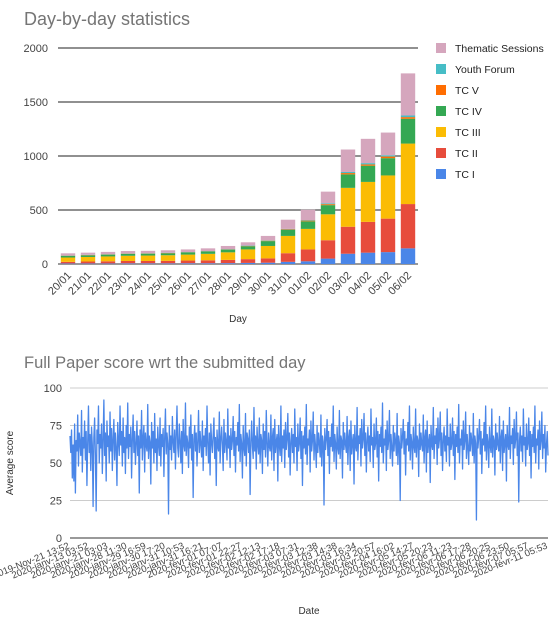 The width and height of the screenshot is (550, 617). I want to click on legend-label: TC IV, so click(468, 112).